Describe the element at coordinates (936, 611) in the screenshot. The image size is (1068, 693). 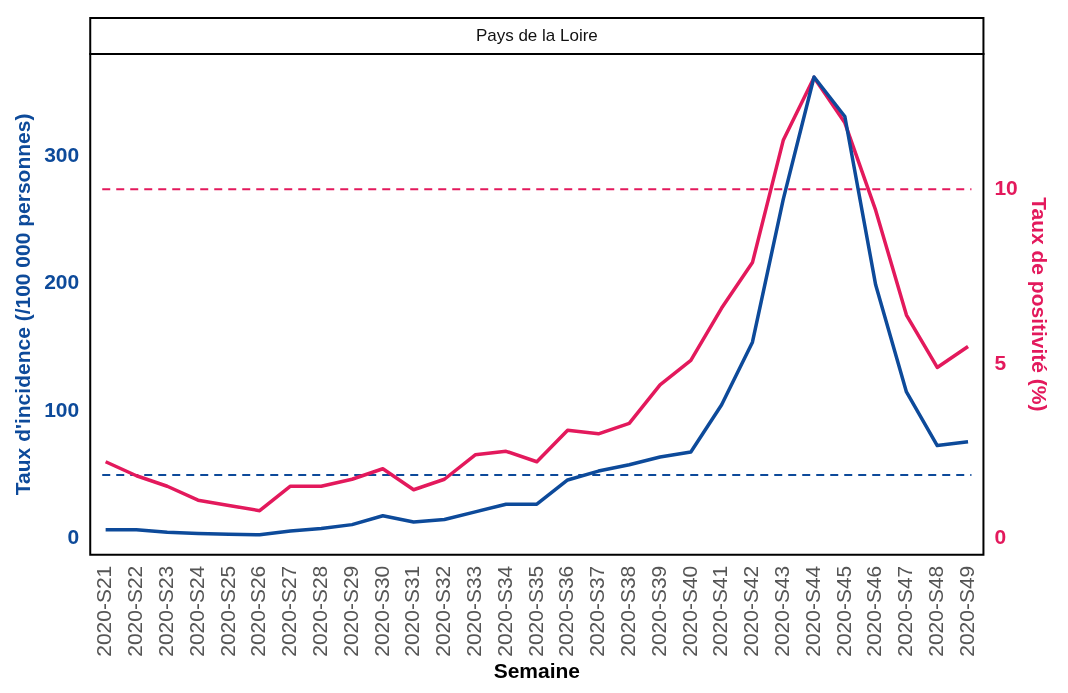
I see `x-tick-label: 2020-S48` at that location.